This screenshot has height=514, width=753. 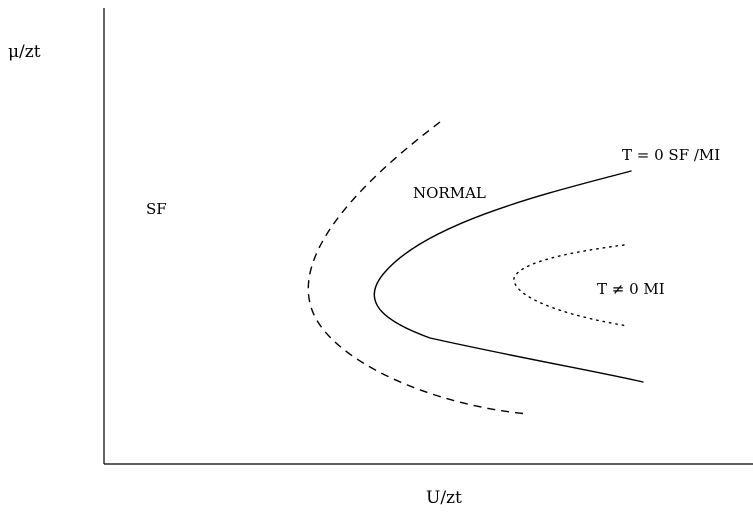 What do you see at coordinates (449, 193) in the screenshot?
I see `region-label-normal: NORMAL` at bounding box center [449, 193].